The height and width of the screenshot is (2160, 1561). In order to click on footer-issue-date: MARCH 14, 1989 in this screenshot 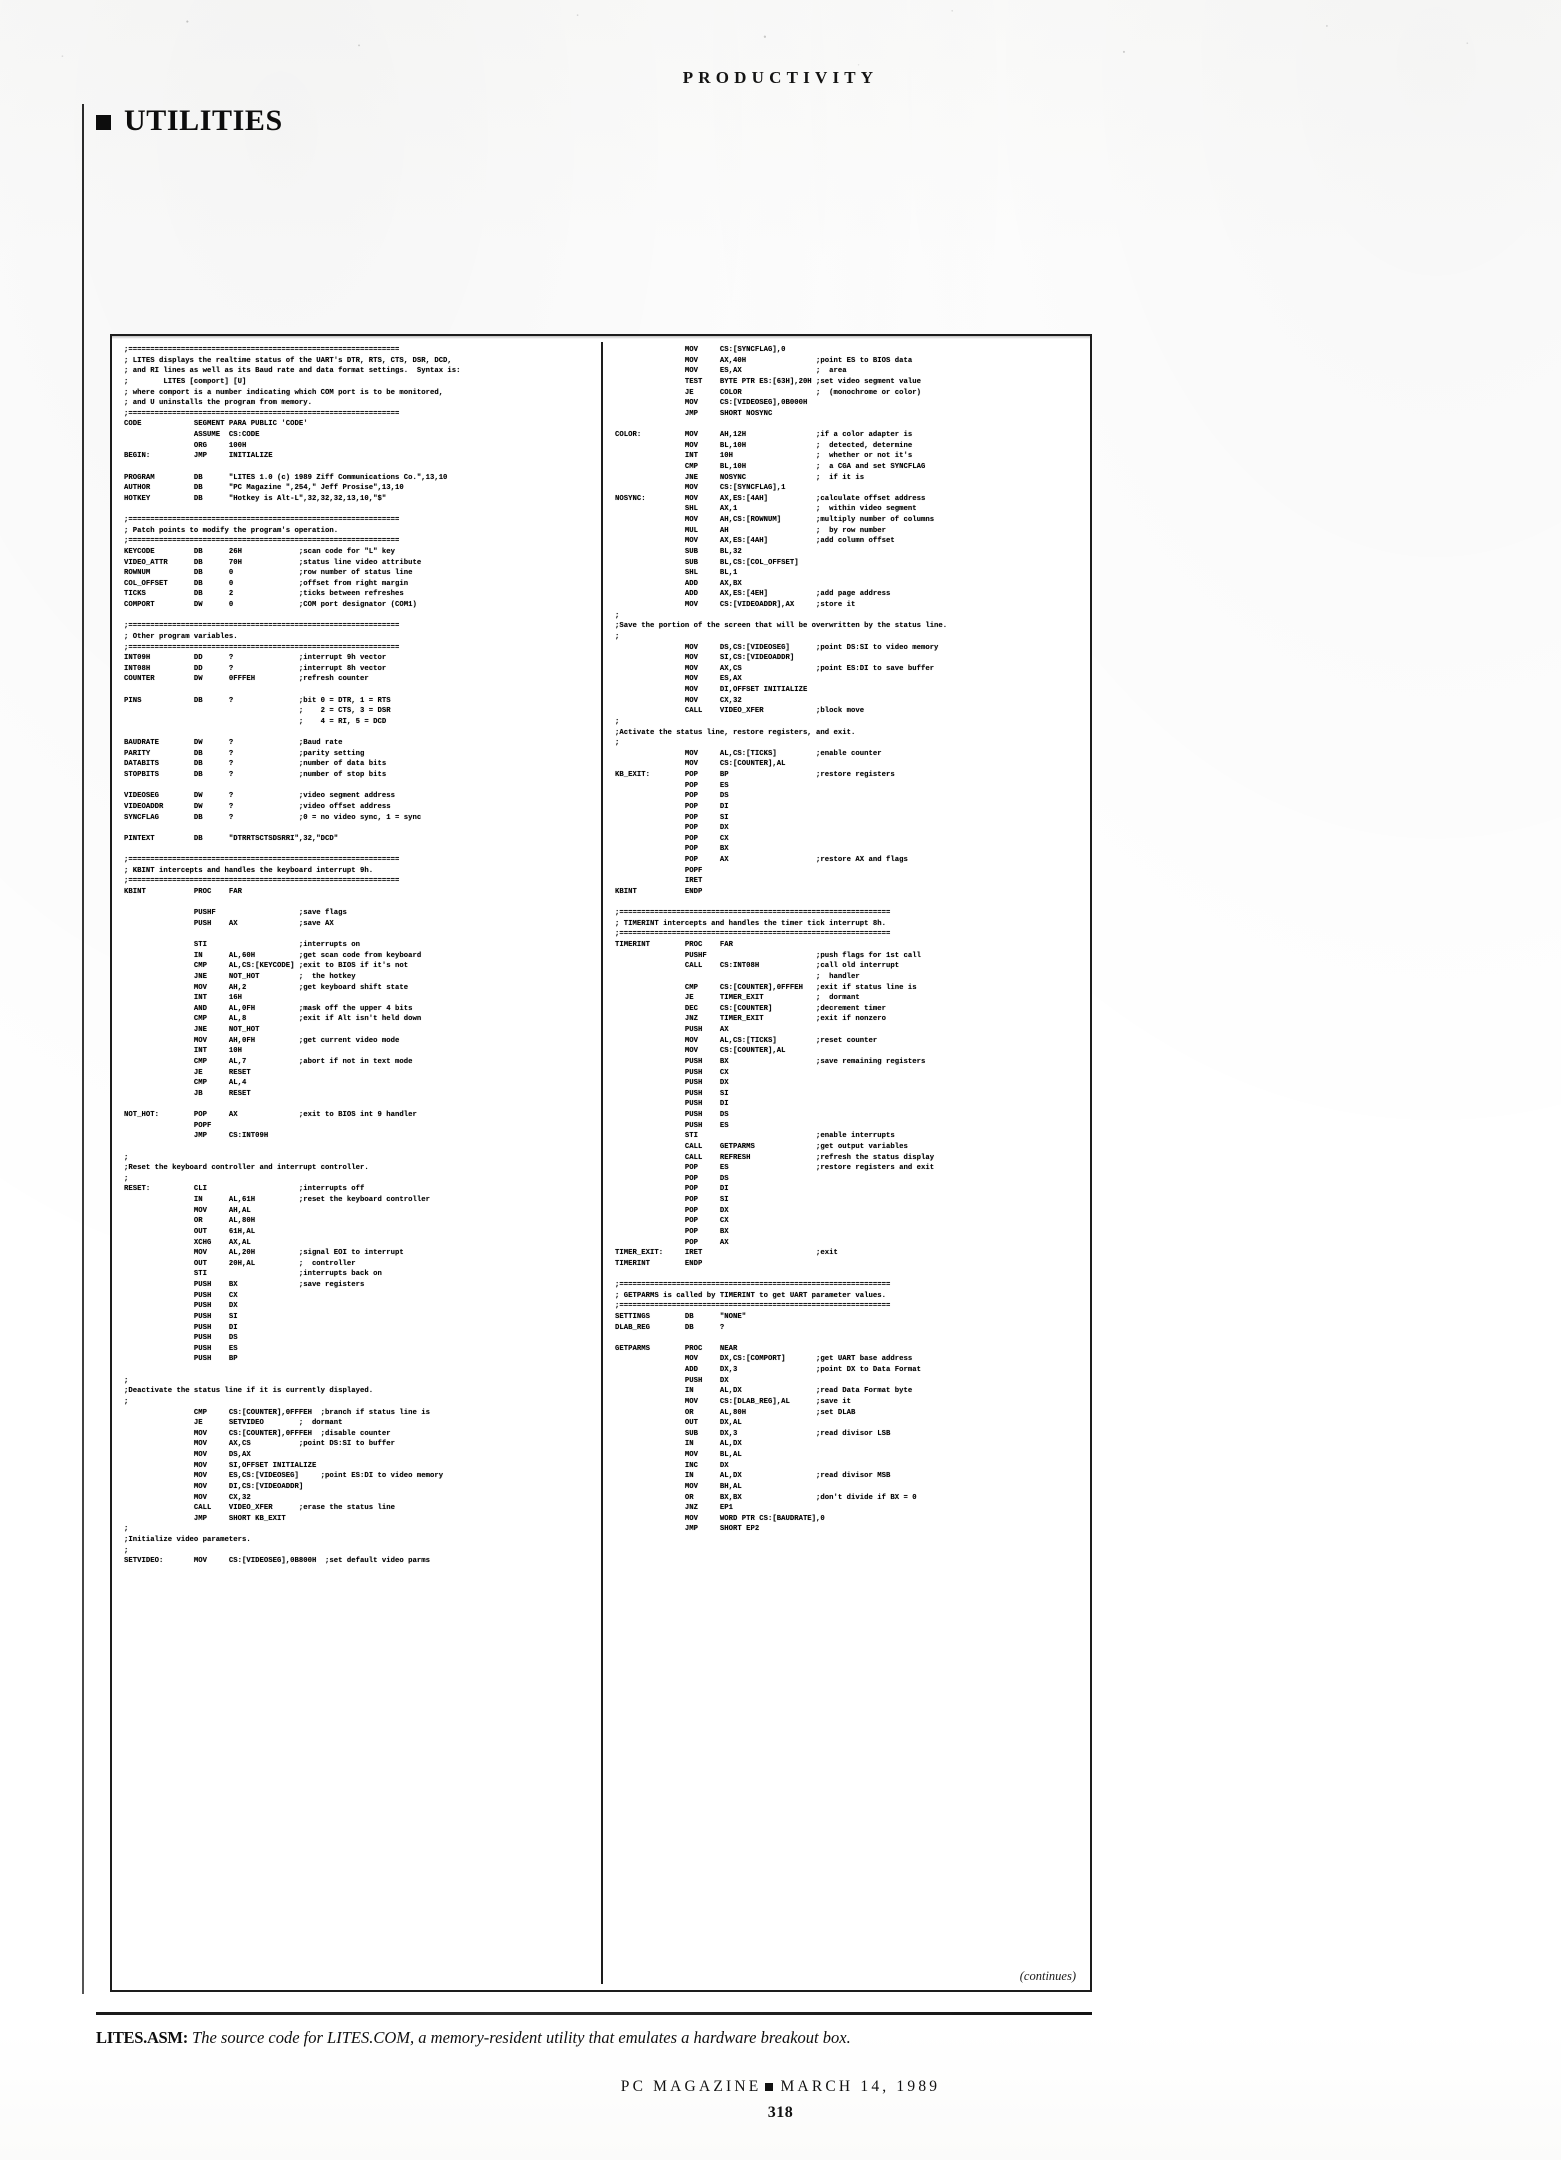, I will do `click(860, 2086)`.